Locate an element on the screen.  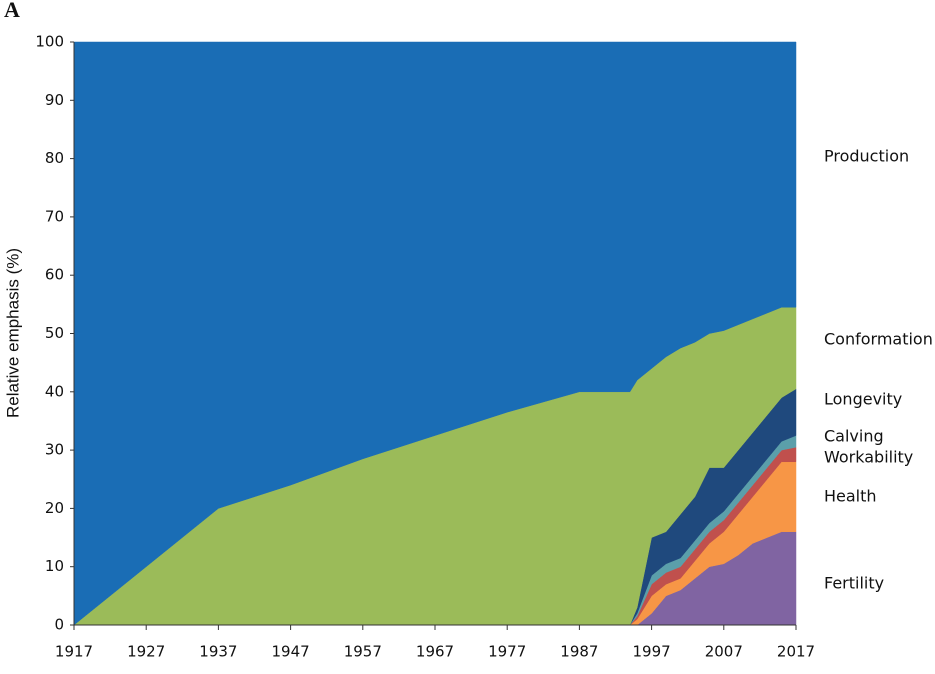
x-tick-label: 1997 is located at coordinates (652, 652).